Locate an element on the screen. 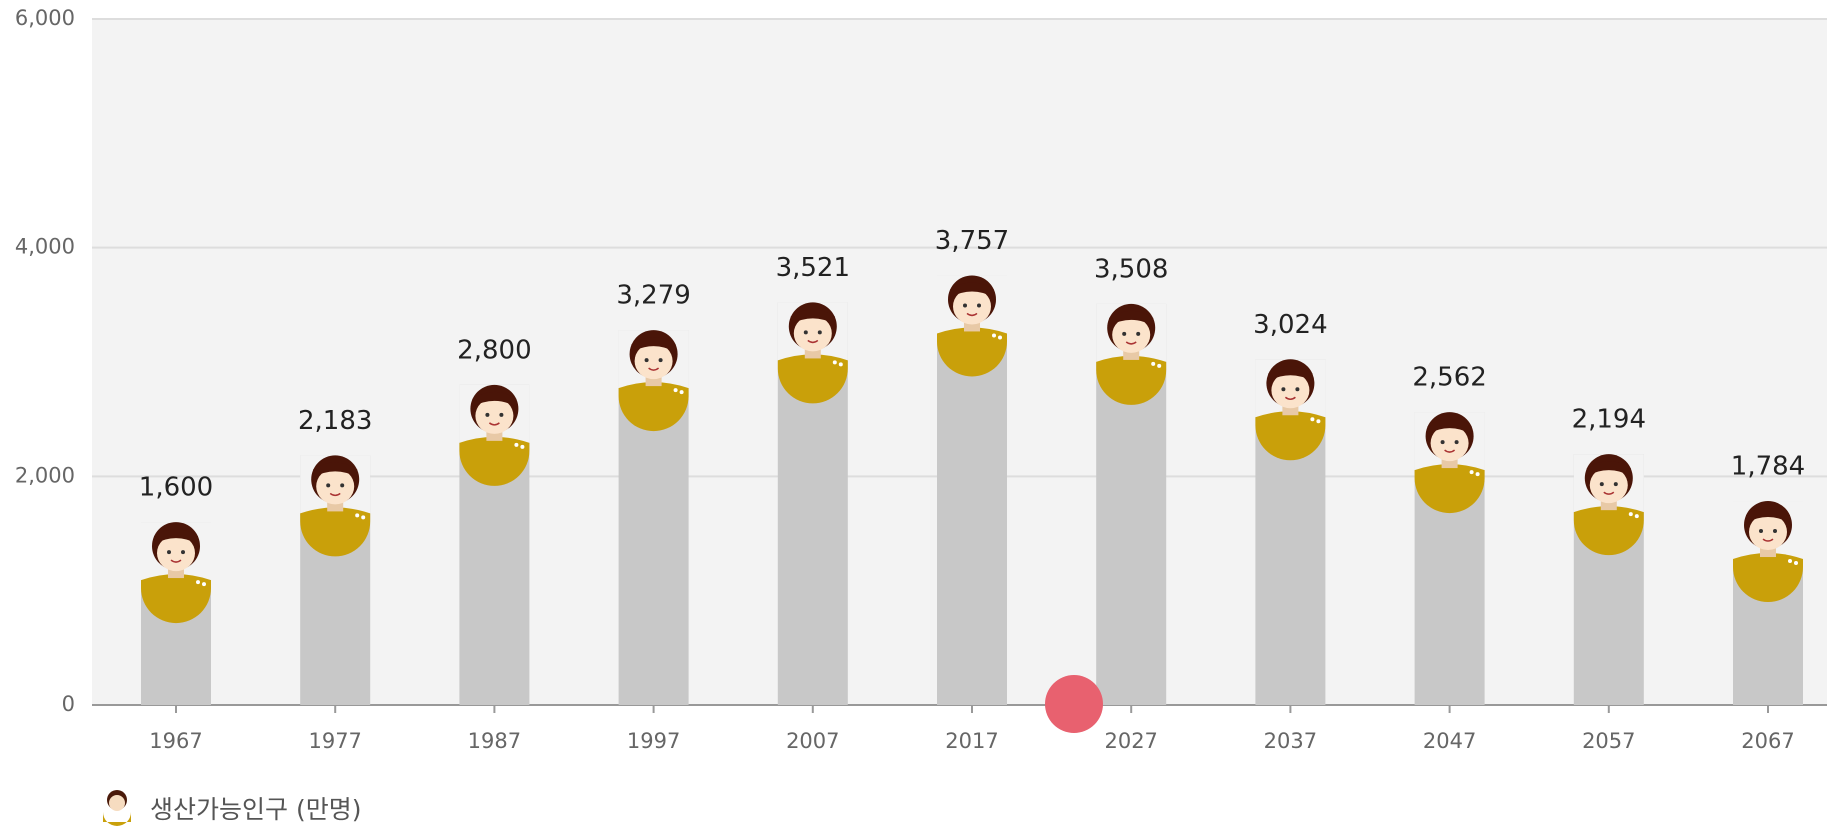 The height and width of the screenshot is (831, 1827). value-label: 1,784 is located at coordinates (1768, 467).